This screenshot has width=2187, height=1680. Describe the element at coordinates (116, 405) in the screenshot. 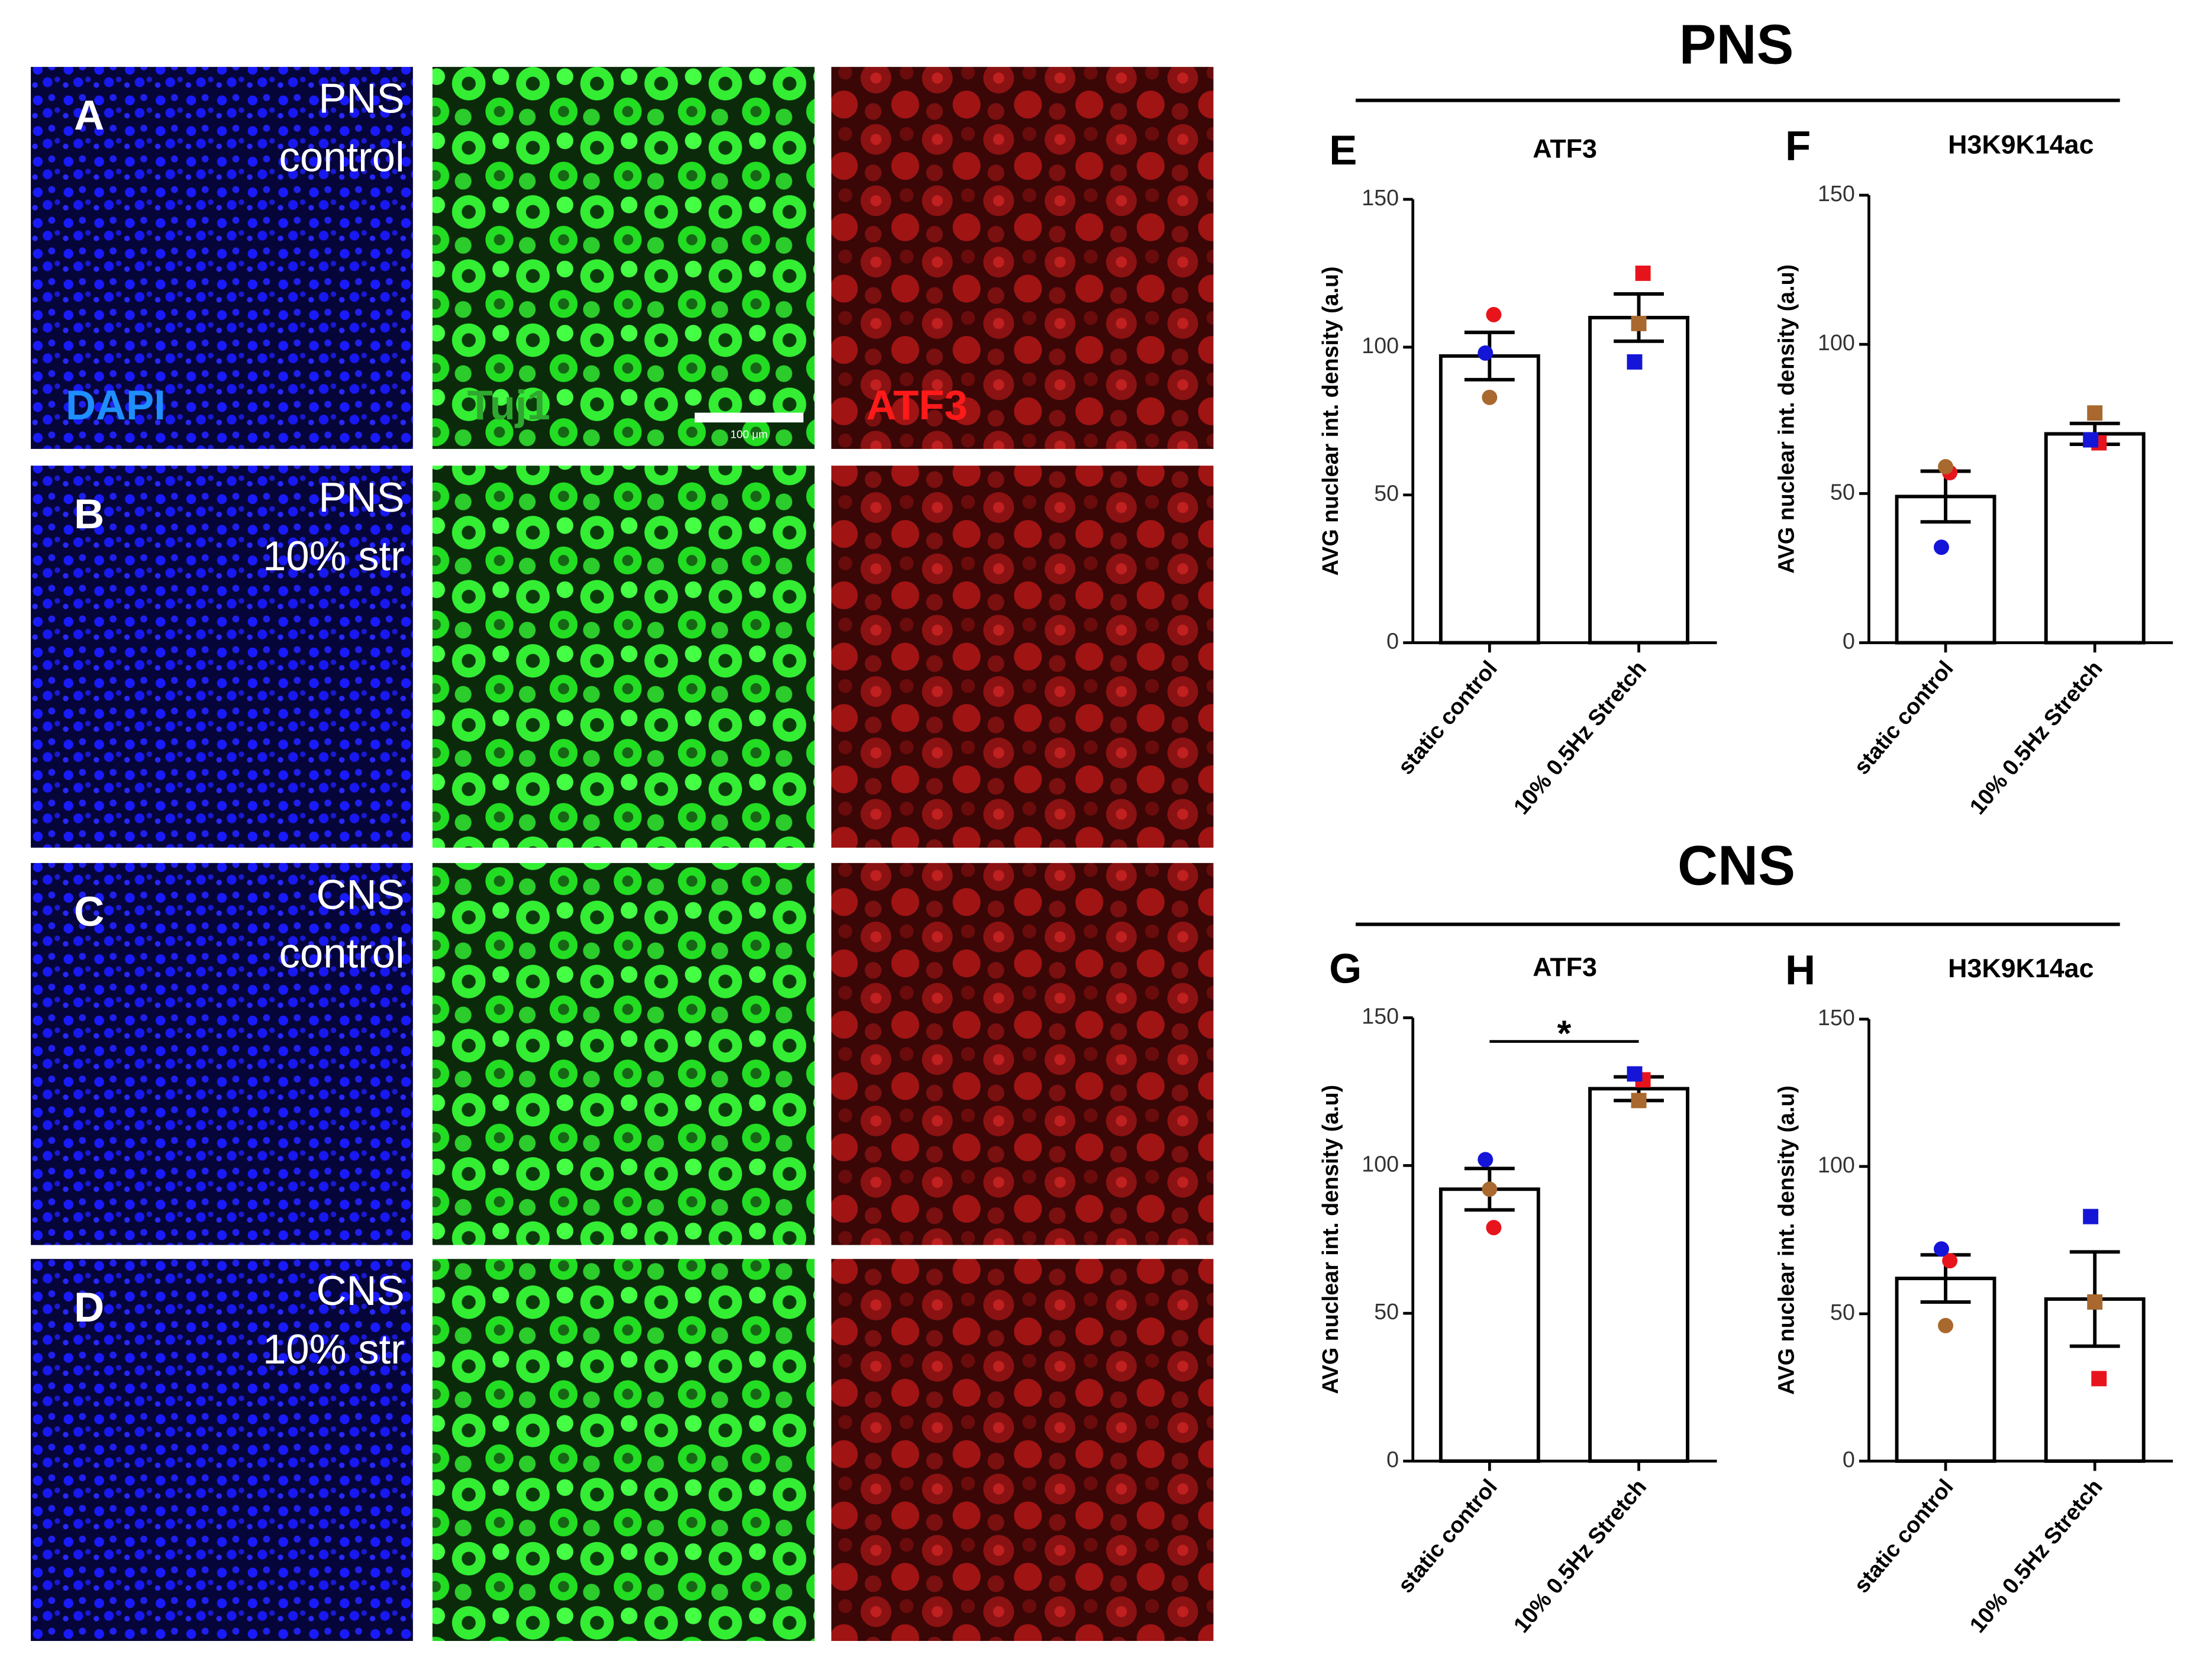

I see `channel-label: DAPI` at that location.